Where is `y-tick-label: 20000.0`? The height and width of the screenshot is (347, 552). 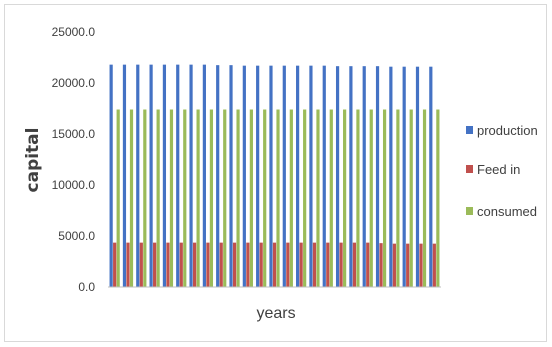 y-tick-label: 20000.0 is located at coordinates (74, 83).